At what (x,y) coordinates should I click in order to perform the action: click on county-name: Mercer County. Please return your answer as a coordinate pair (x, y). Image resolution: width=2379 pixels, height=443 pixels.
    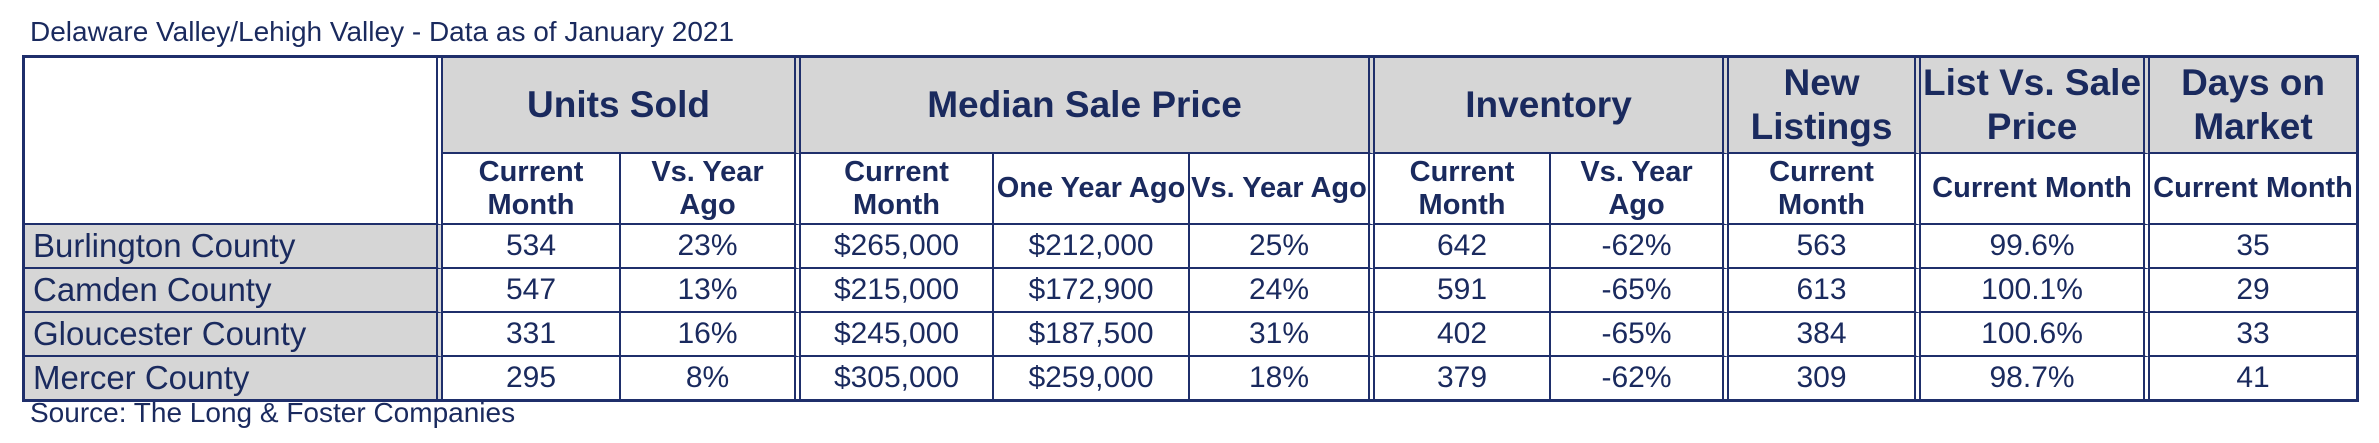
    Looking at the image, I should click on (234, 378).